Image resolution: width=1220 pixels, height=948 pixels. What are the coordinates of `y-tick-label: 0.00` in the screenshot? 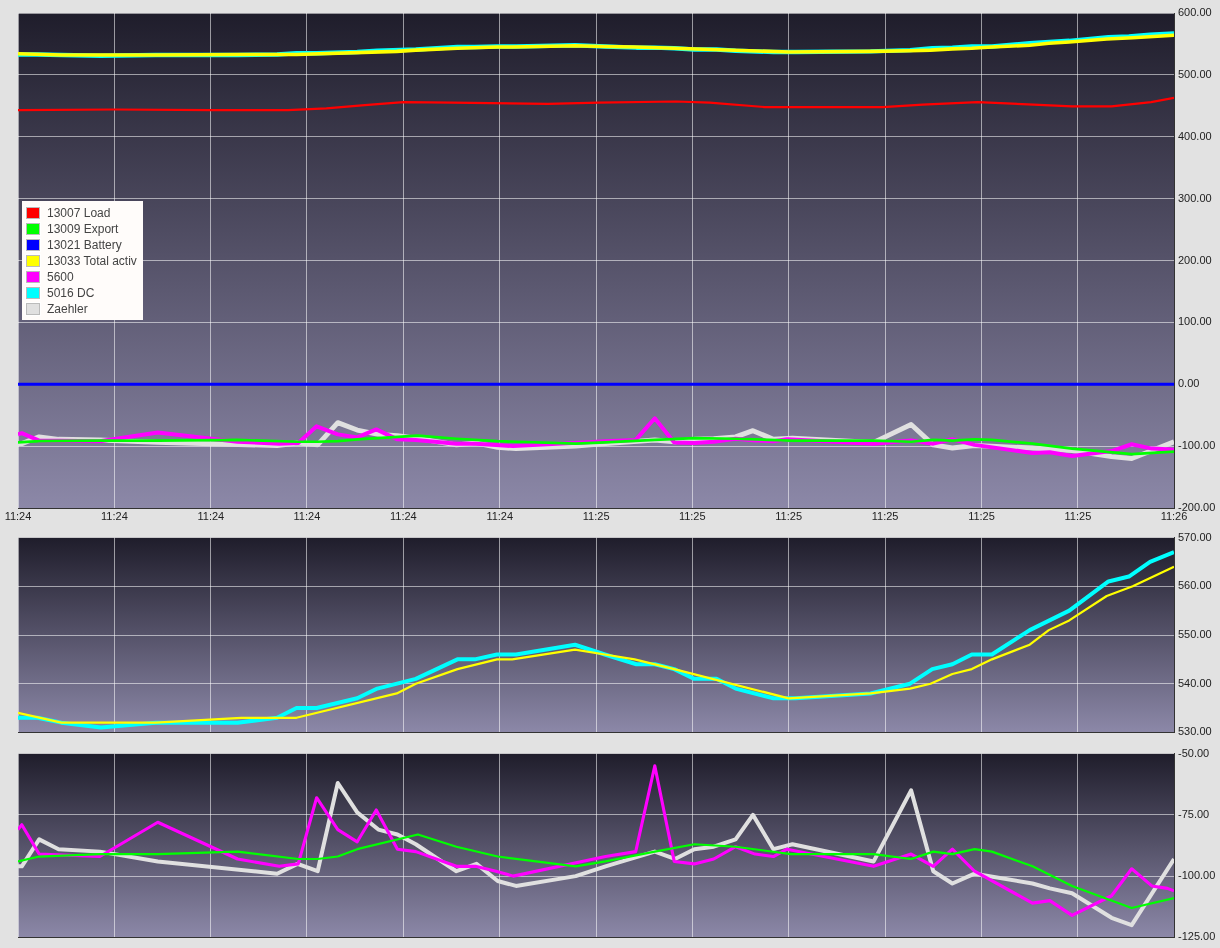 It's located at (1189, 383).